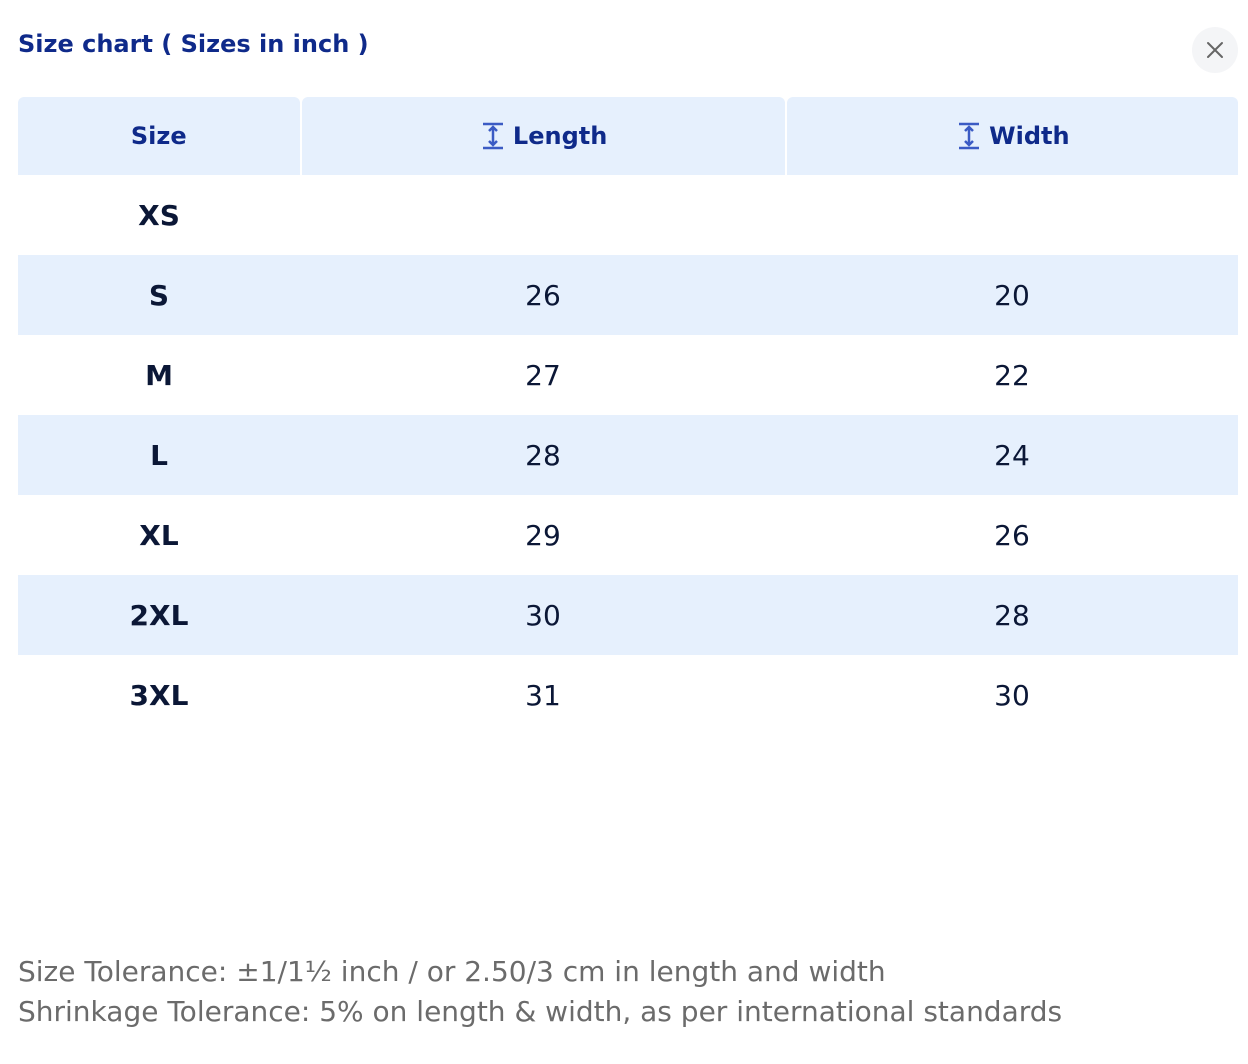  What do you see at coordinates (159, 535) in the screenshot?
I see `size-cell: XL` at bounding box center [159, 535].